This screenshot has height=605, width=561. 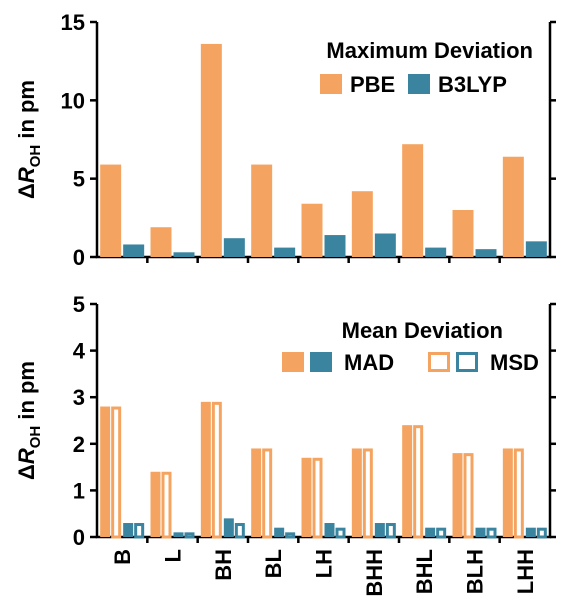 What do you see at coordinates (374, 573) in the screenshot?
I see `x-tick-label: BHH` at bounding box center [374, 573].